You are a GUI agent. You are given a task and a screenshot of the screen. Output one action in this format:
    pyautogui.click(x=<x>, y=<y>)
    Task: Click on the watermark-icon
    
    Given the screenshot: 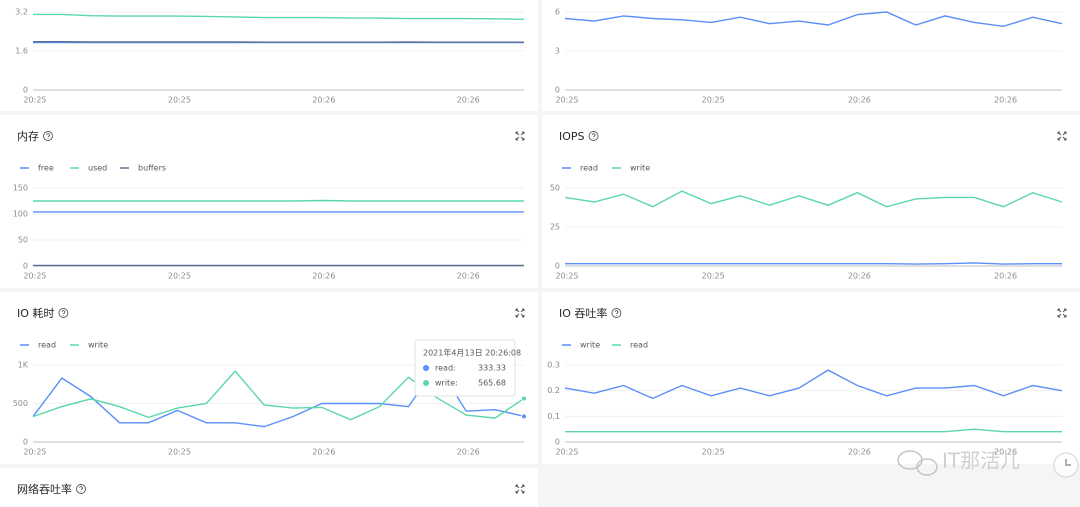 What is the action you would take?
    pyautogui.click(x=927, y=467)
    